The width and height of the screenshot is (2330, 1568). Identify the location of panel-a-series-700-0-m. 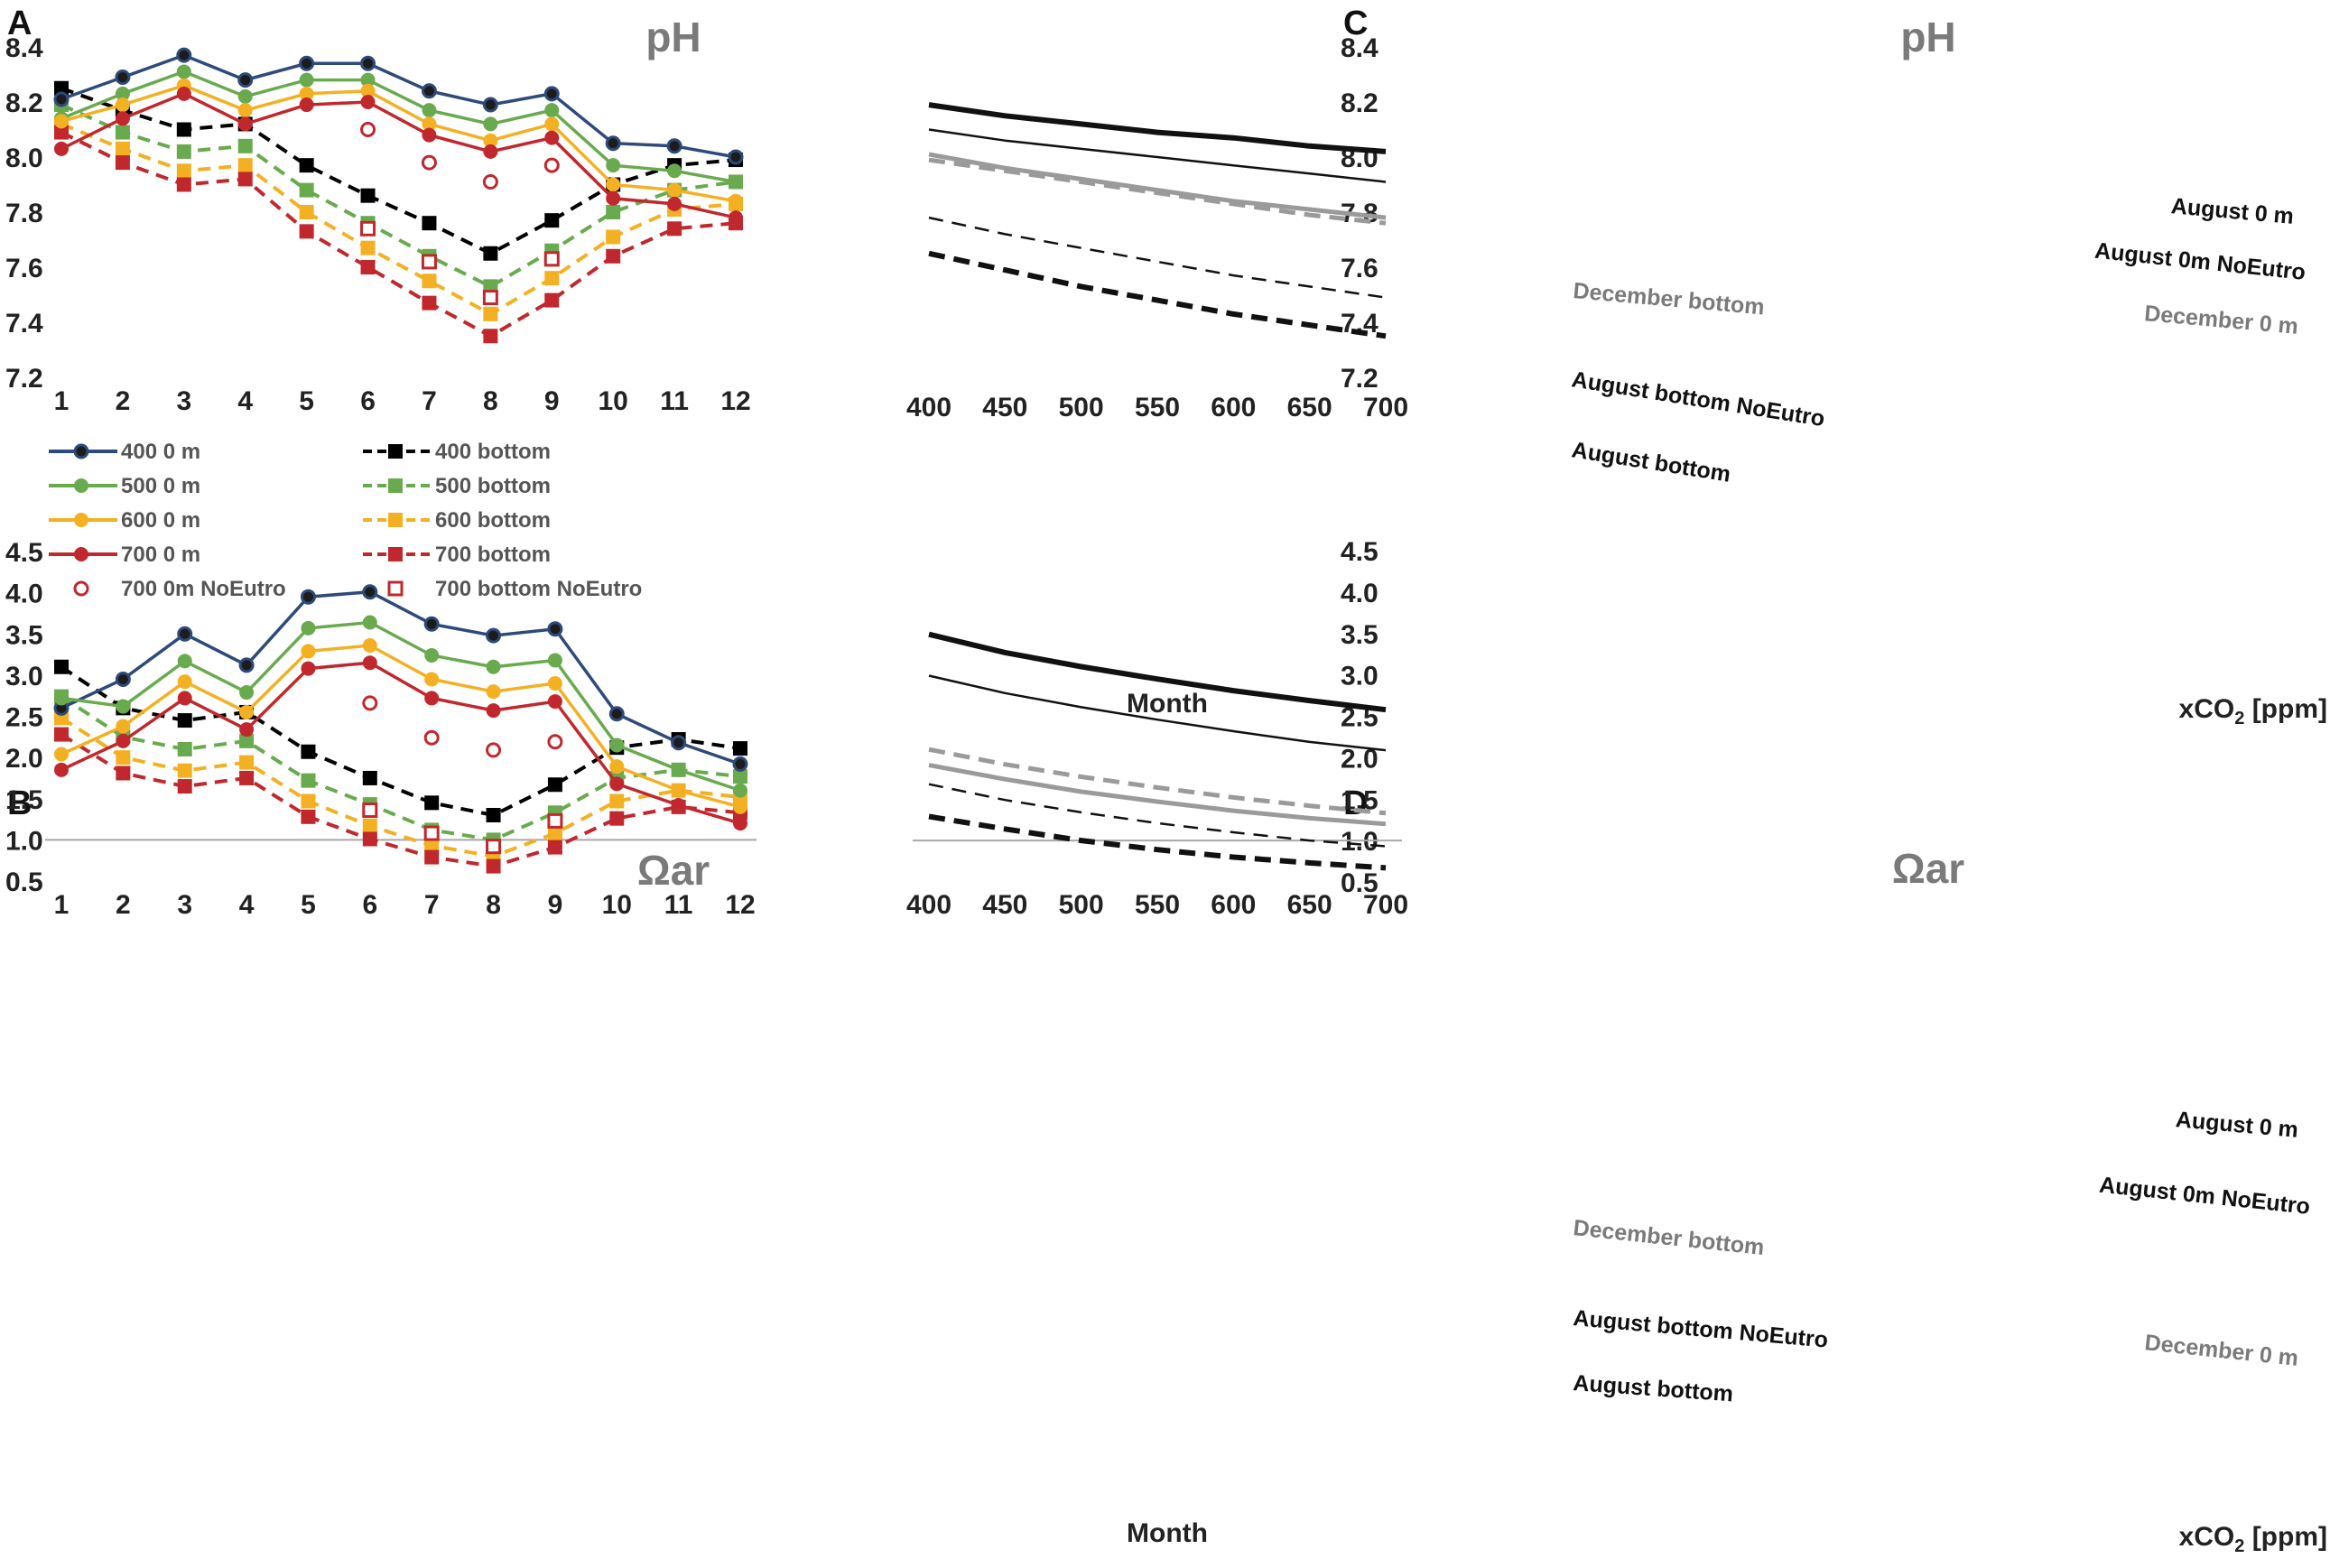
(398, 156).